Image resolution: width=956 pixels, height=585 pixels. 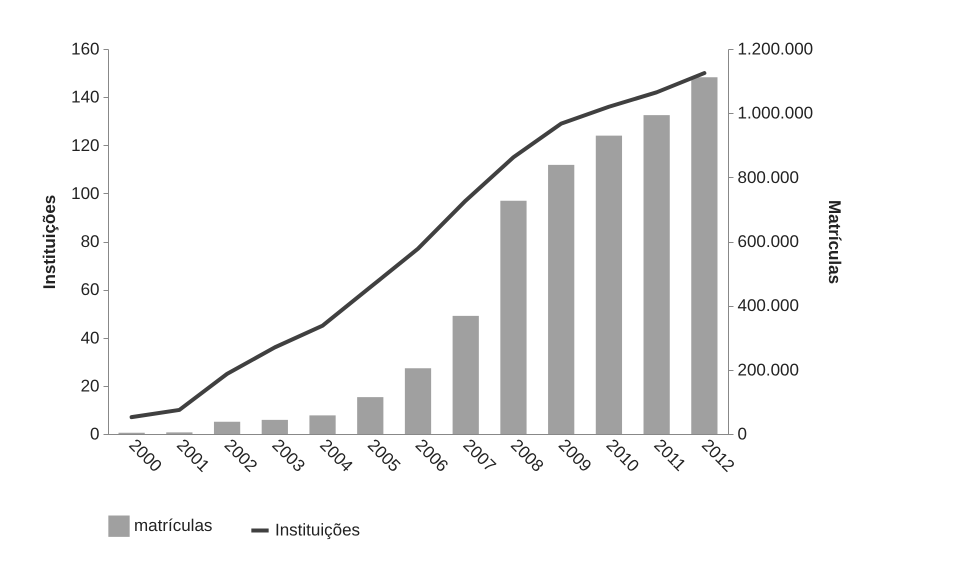 What do you see at coordinates (90, 386) in the screenshot?
I see `y-tick-label: 20` at bounding box center [90, 386].